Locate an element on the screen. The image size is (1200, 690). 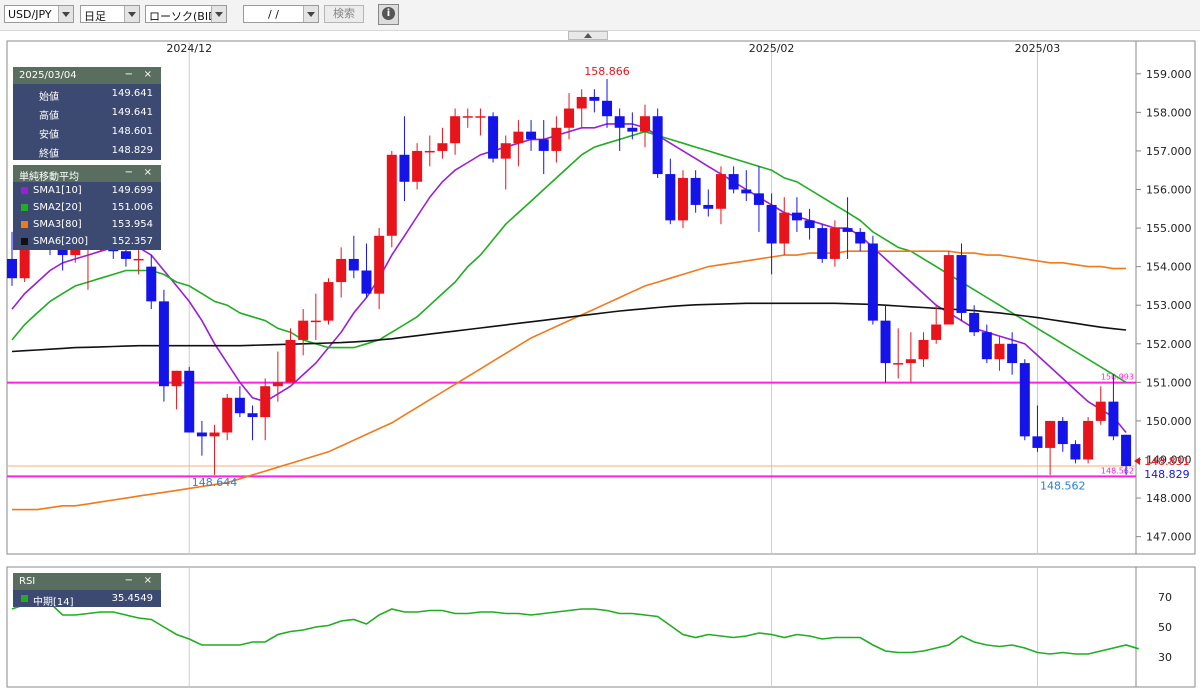
period-label: 日足 is located at coordinates (95, 16).